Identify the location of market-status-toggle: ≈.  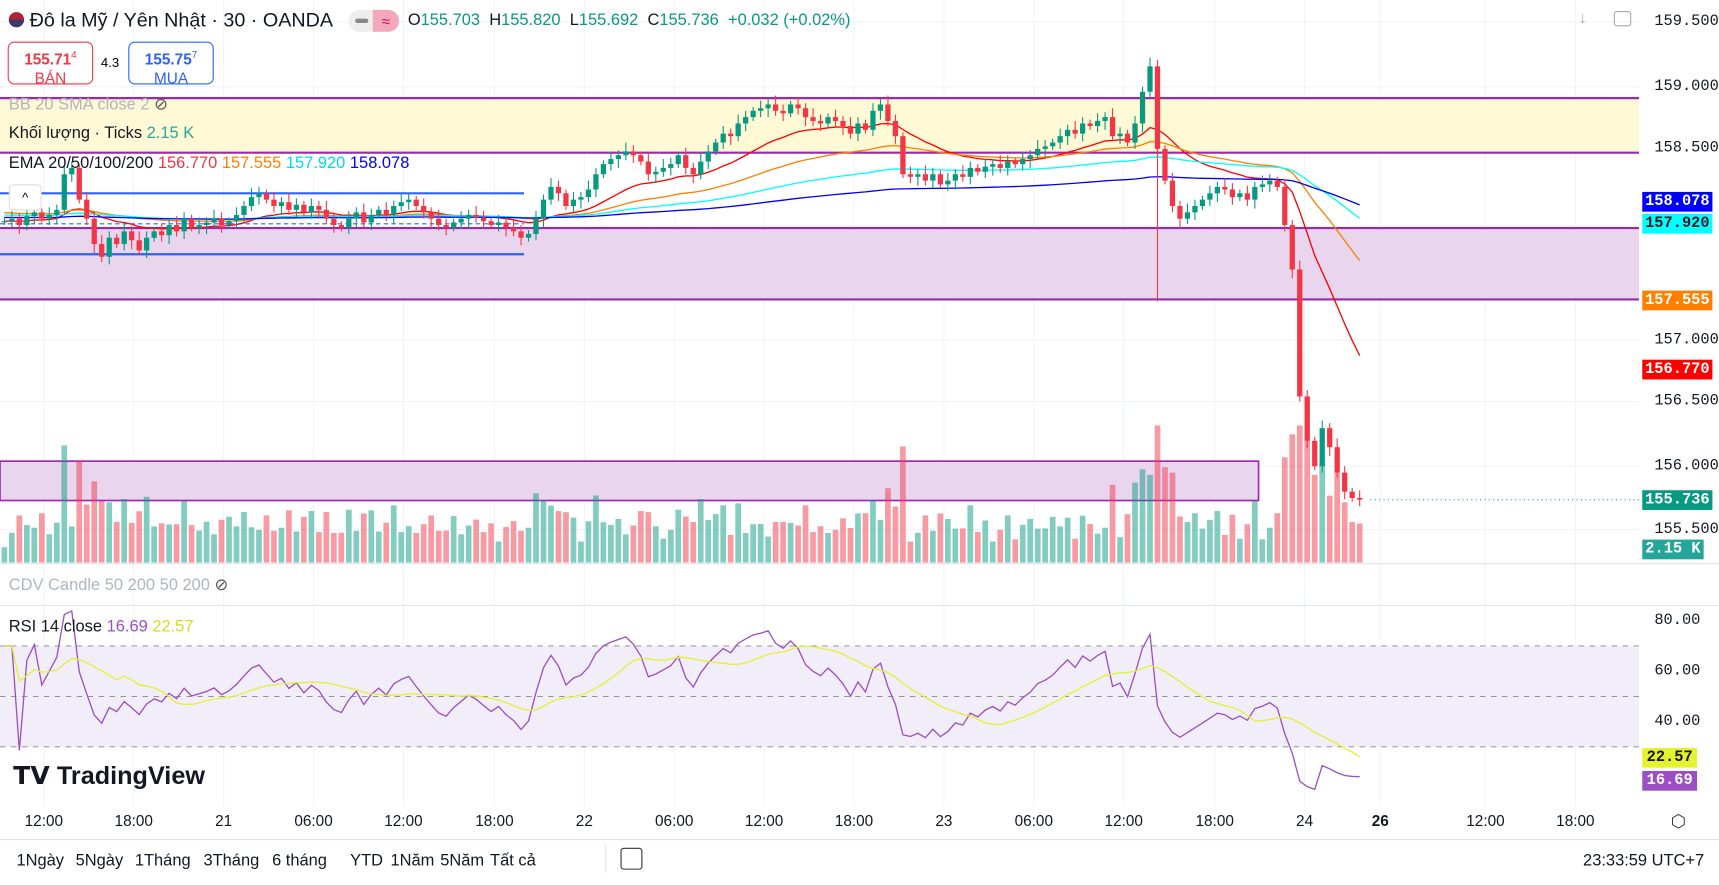
(374, 20).